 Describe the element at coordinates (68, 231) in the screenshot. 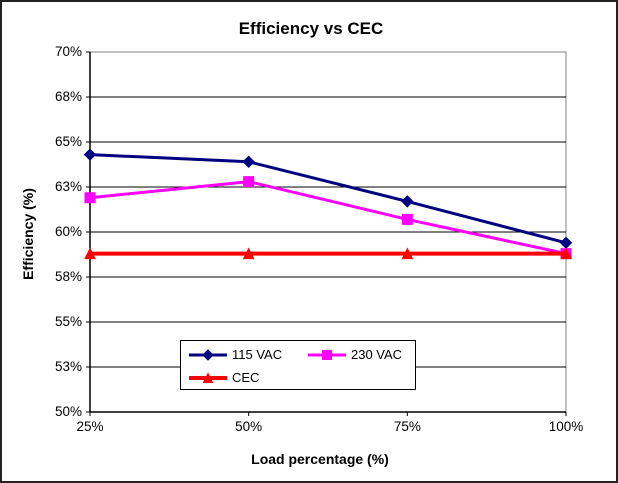

I see `y-tick-label-60%: 60%` at that location.